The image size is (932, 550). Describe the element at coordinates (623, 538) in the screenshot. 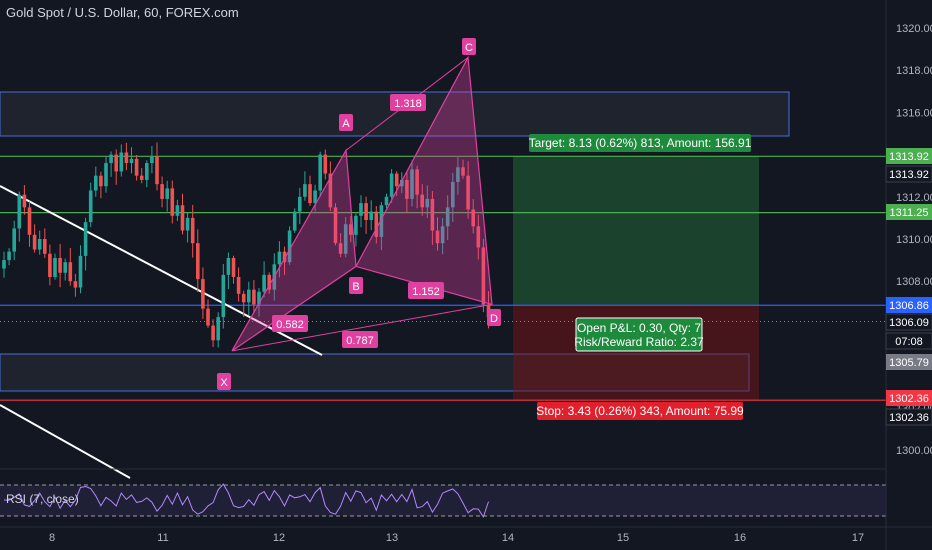

I see `time-tick: 15` at that location.